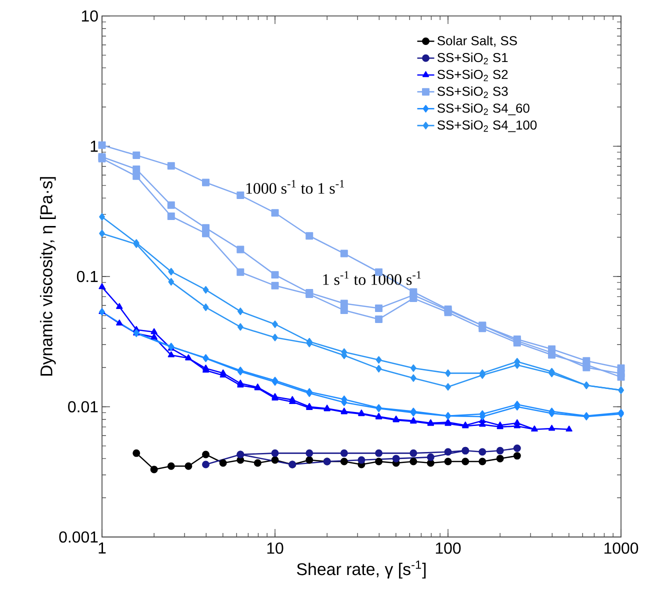  What do you see at coordinates (83, 406) in the screenshot?
I see `y-tick-label: 0.01` at bounding box center [83, 406].